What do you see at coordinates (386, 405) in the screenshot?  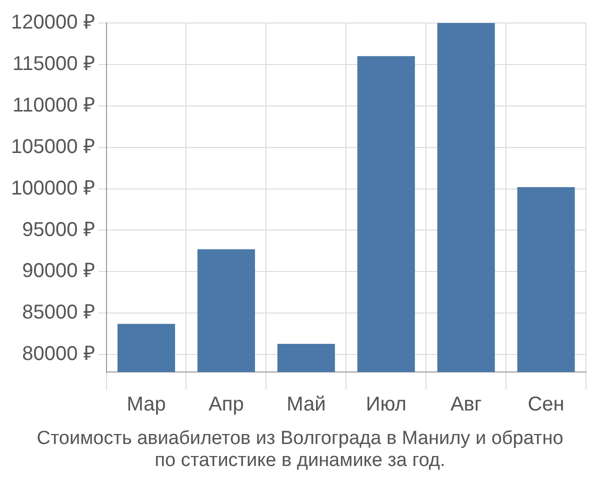 I see `x-tick-label: Июл` at bounding box center [386, 405].